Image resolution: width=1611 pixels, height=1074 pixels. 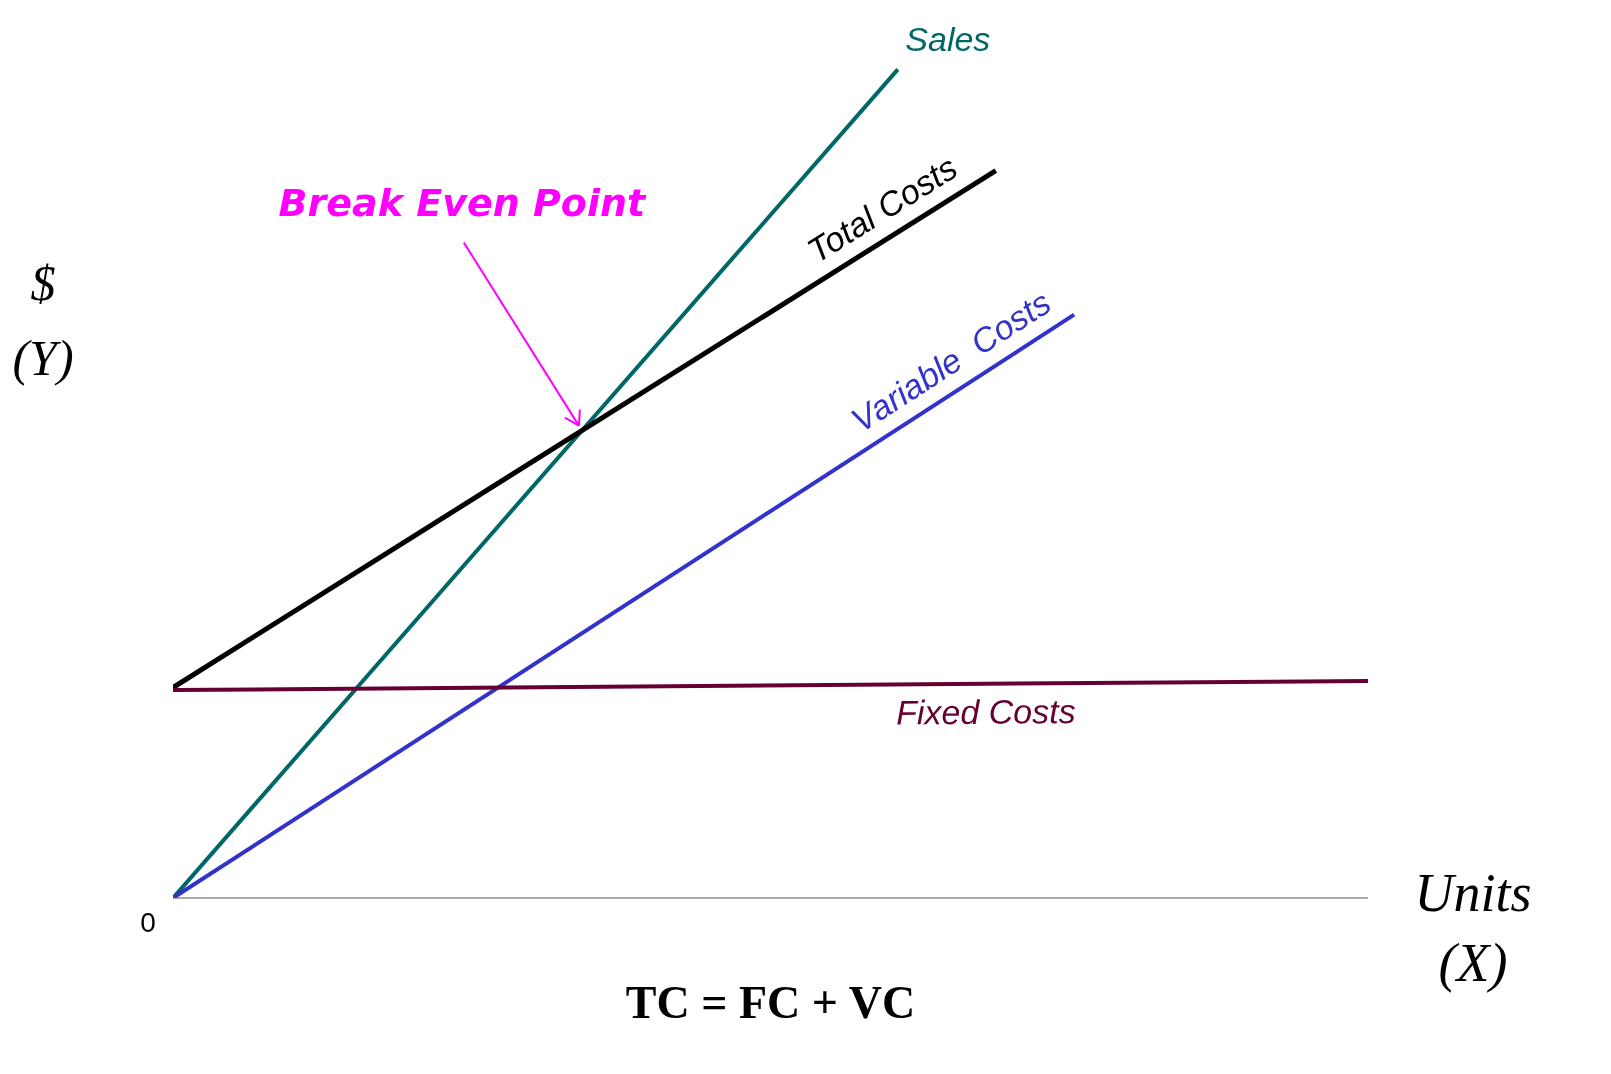 What do you see at coordinates (1473, 929) in the screenshot?
I see `x-axis-title: Units (X)` at bounding box center [1473, 929].